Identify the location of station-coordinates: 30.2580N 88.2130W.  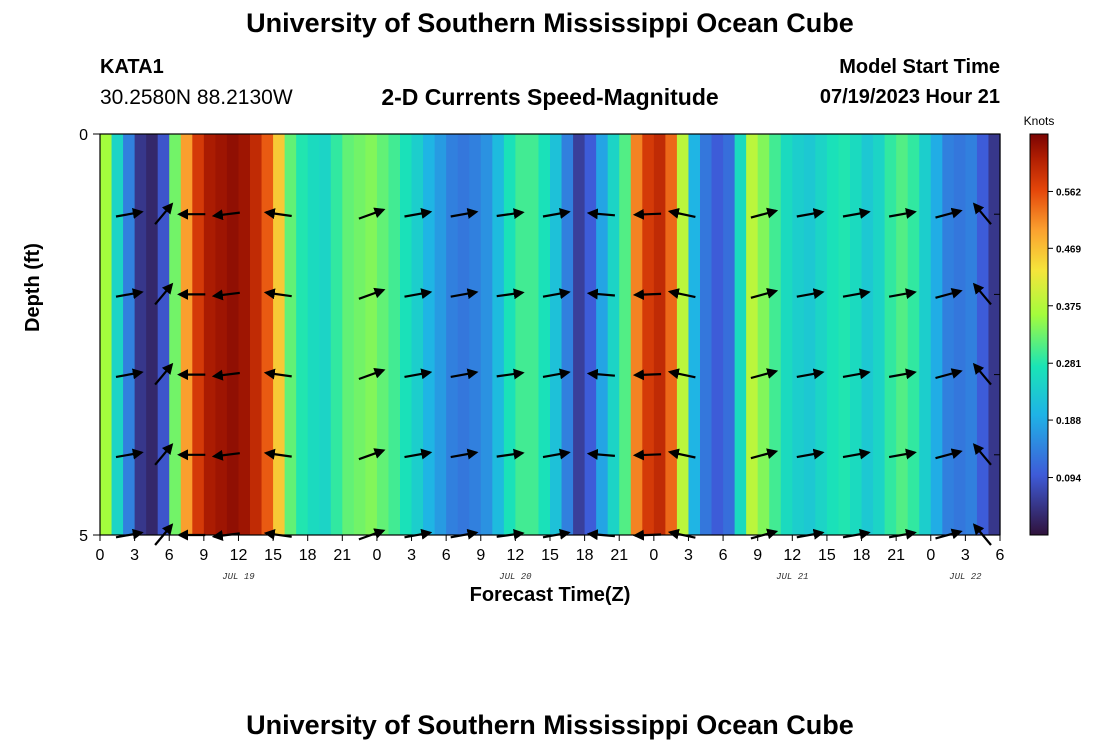
(196, 97).